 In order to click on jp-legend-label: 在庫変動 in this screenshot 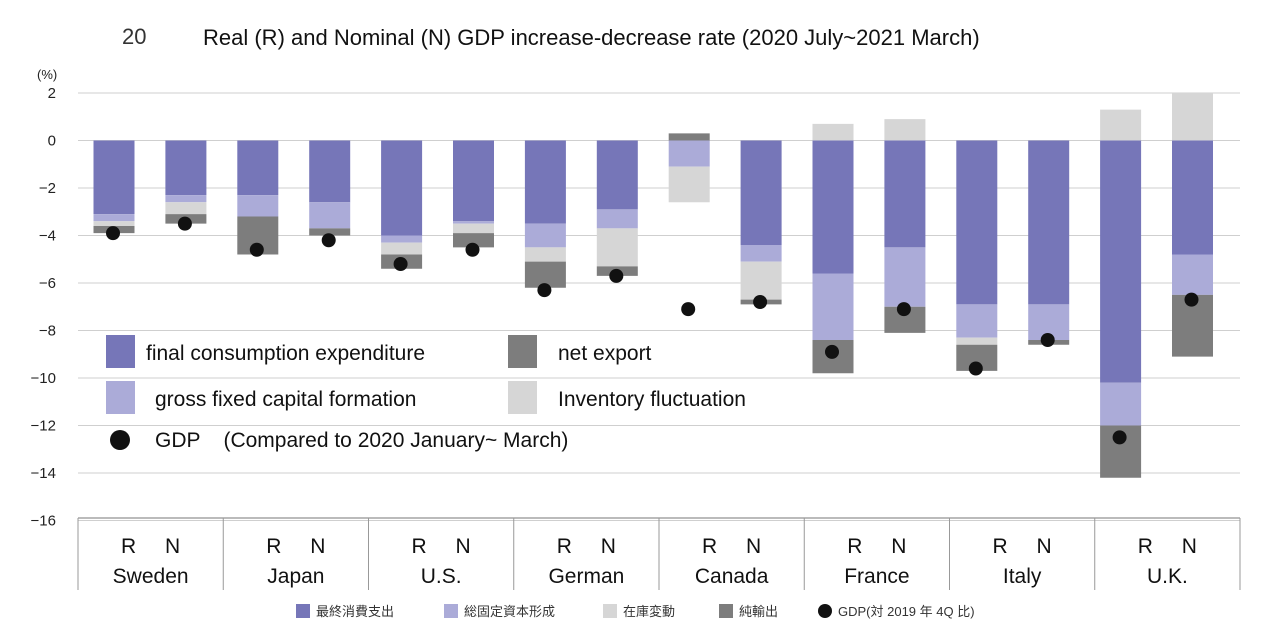, I will do `click(649, 611)`.